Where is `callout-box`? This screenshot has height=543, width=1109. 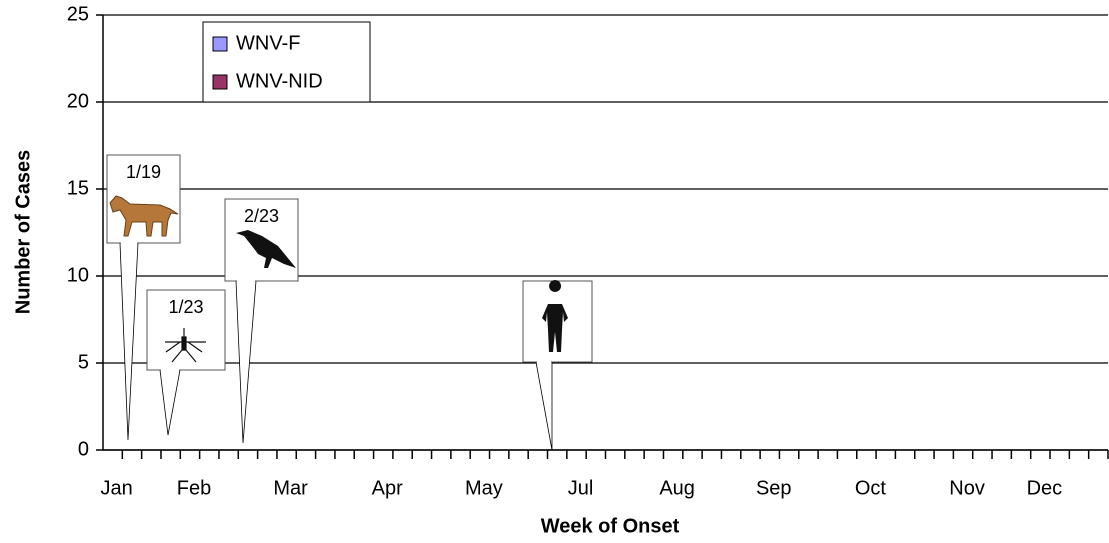
callout-box is located at coordinates (186, 330).